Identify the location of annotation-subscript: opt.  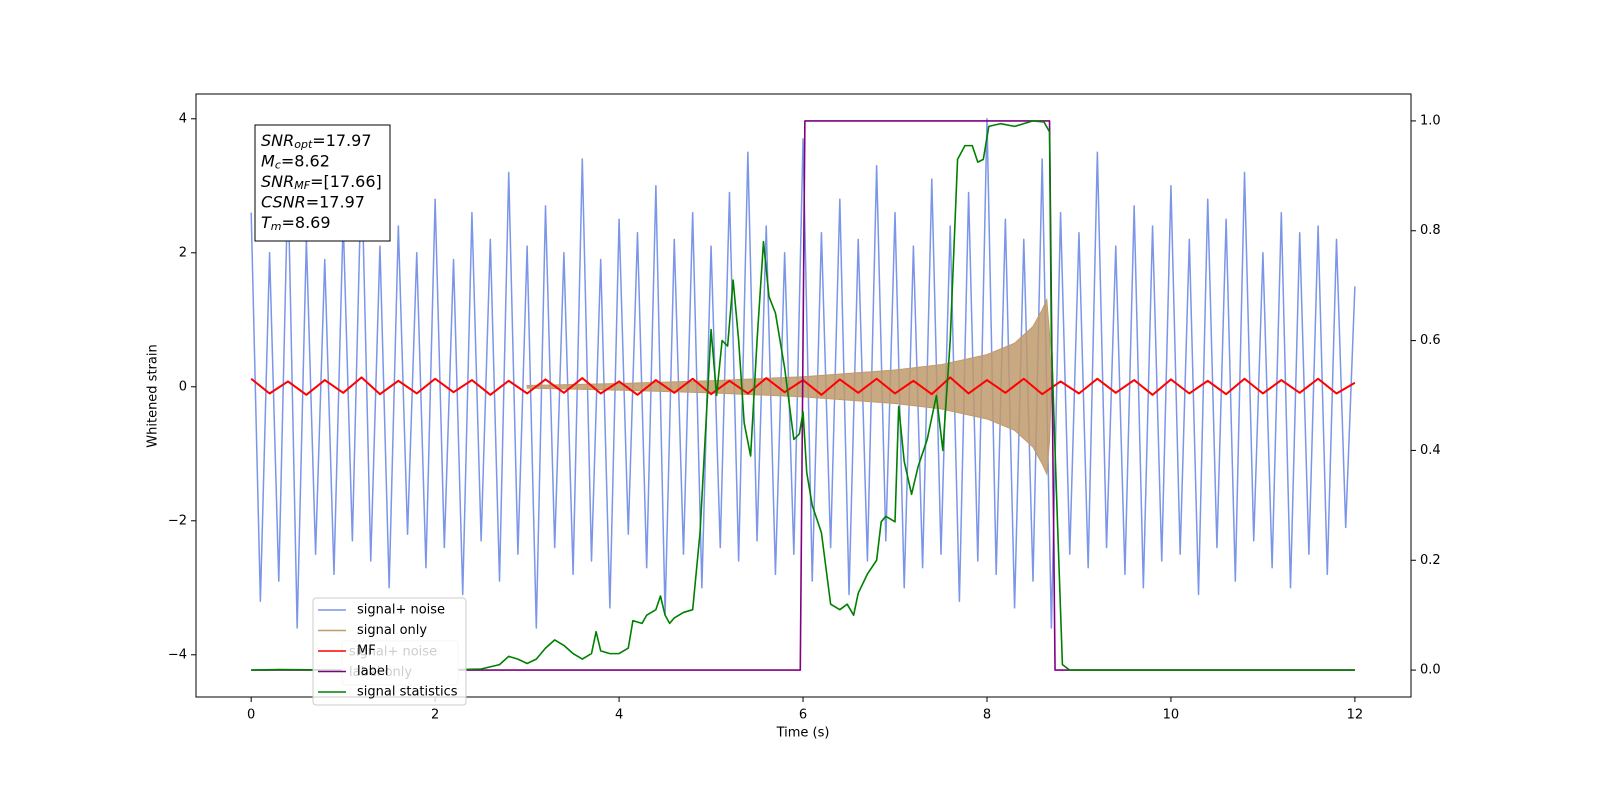
(303, 144).